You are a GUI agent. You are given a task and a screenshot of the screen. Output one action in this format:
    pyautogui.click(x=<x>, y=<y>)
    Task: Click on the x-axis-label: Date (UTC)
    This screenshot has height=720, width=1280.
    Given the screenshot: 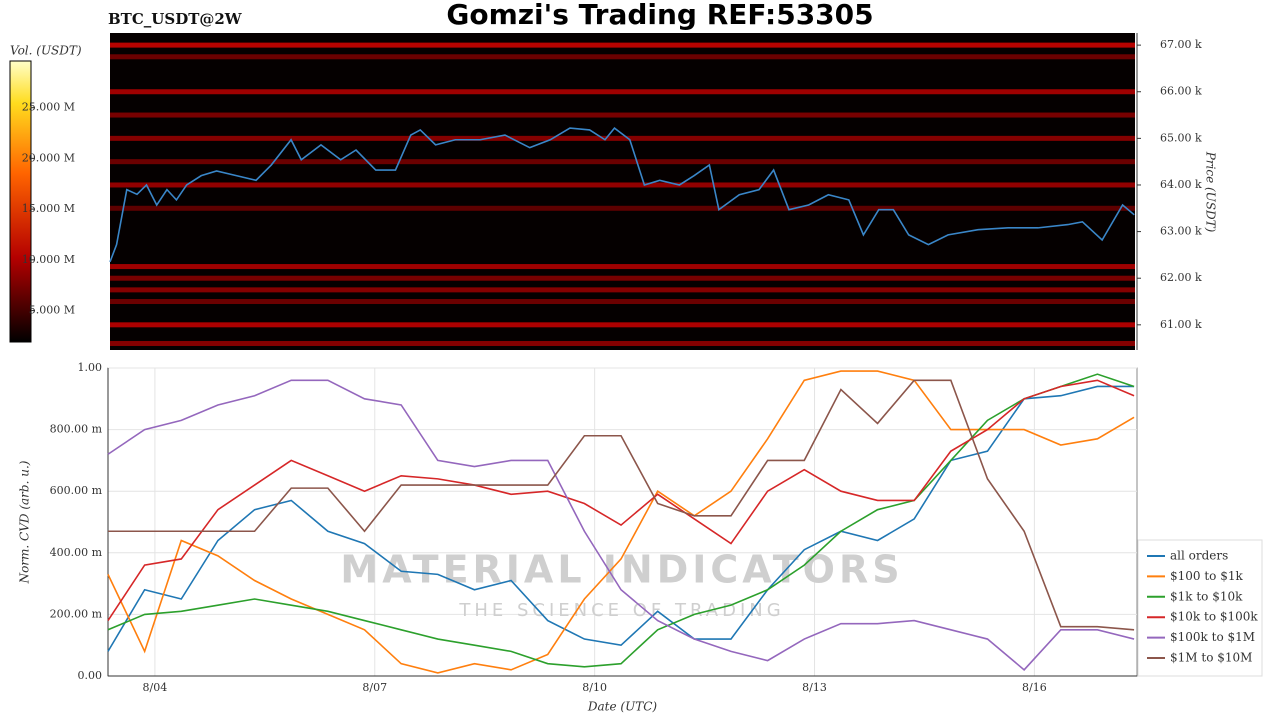 What is the action you would take?
    pyautogui.click(x=622, y=707)
    